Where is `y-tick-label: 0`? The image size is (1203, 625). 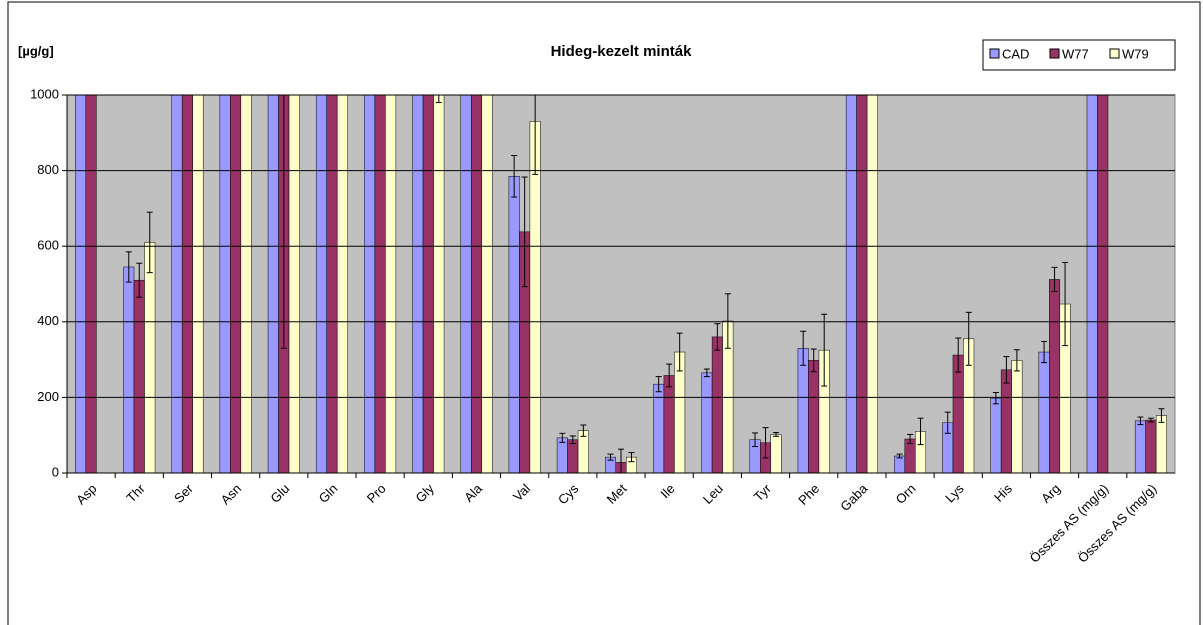
y-tick-label: 0 is located at coordinates (55, 471).